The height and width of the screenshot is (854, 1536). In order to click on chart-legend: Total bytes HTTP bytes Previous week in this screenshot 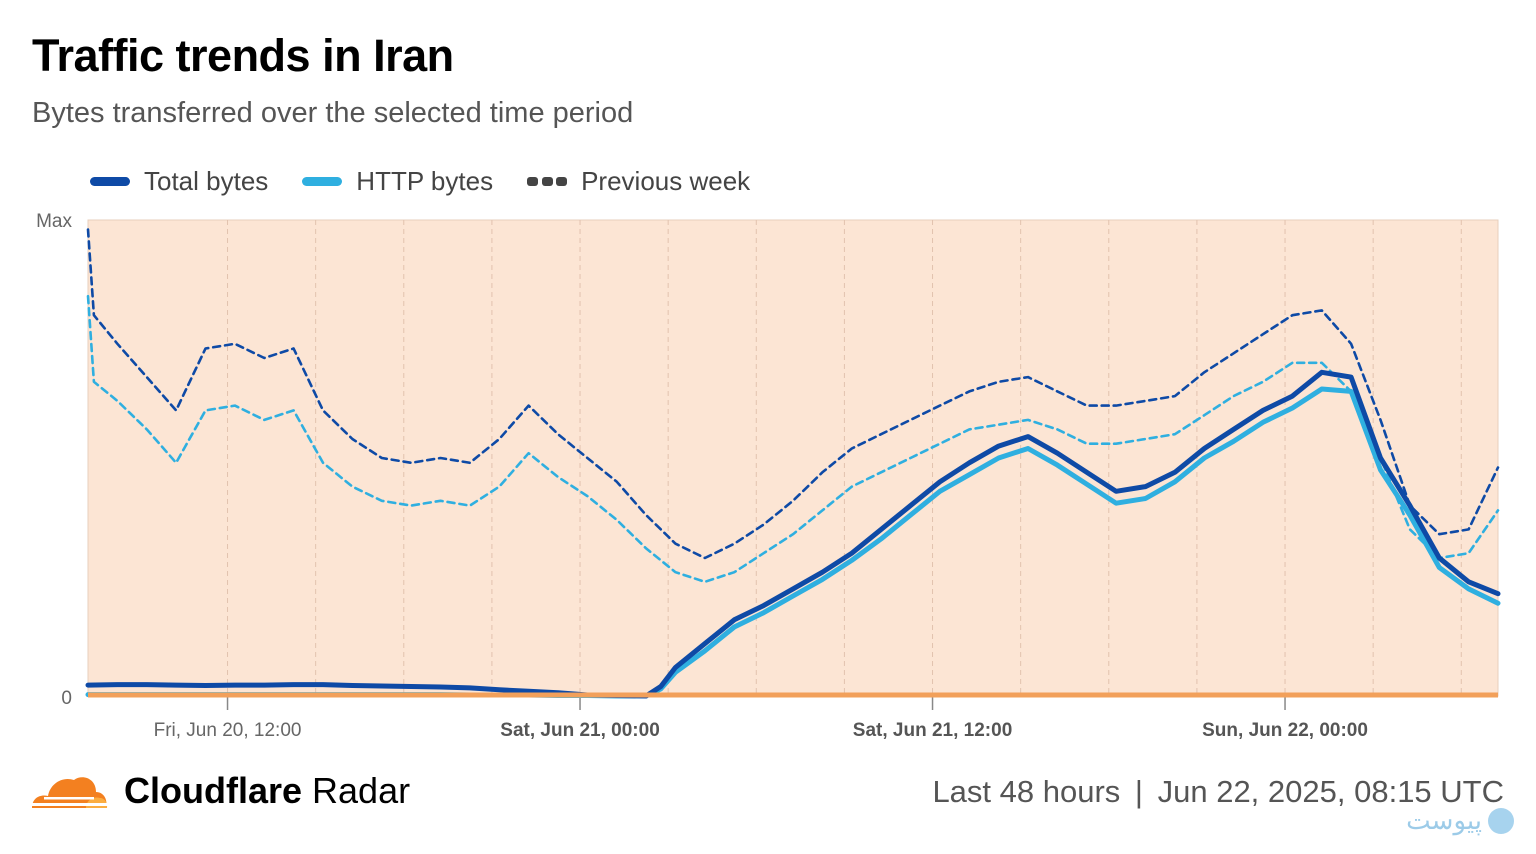, I will do `click(437, 181)`.